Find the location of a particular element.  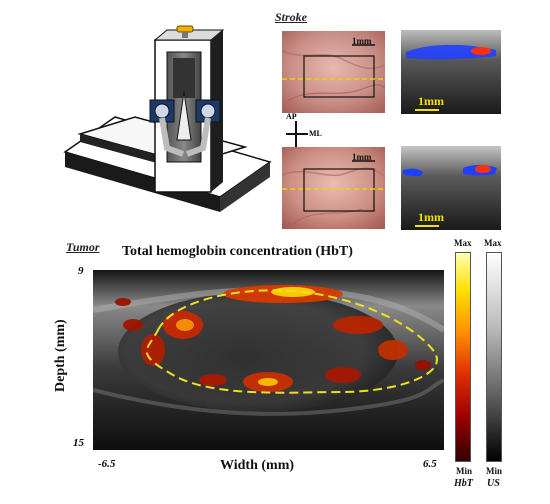

photo-scale-label-top: 1mm is located at coordinates (362, 41).